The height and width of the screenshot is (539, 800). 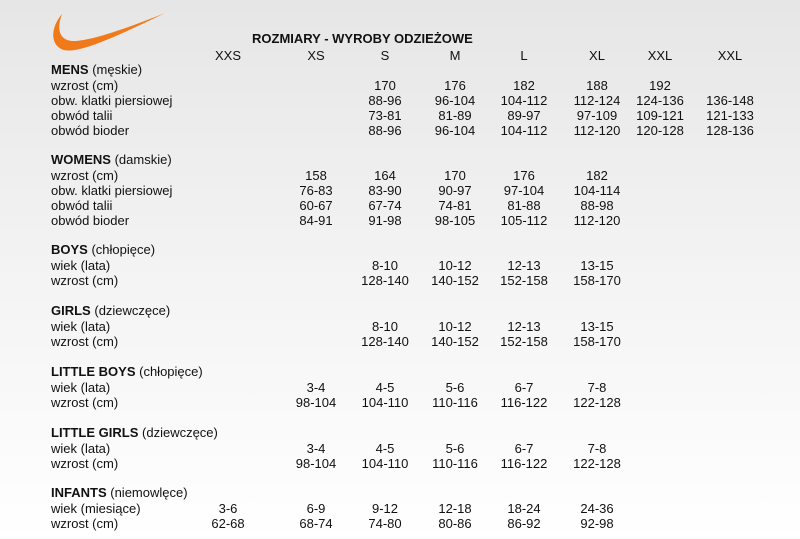 I want to click on cell-value: 8-10, so click(x=385, y=265).